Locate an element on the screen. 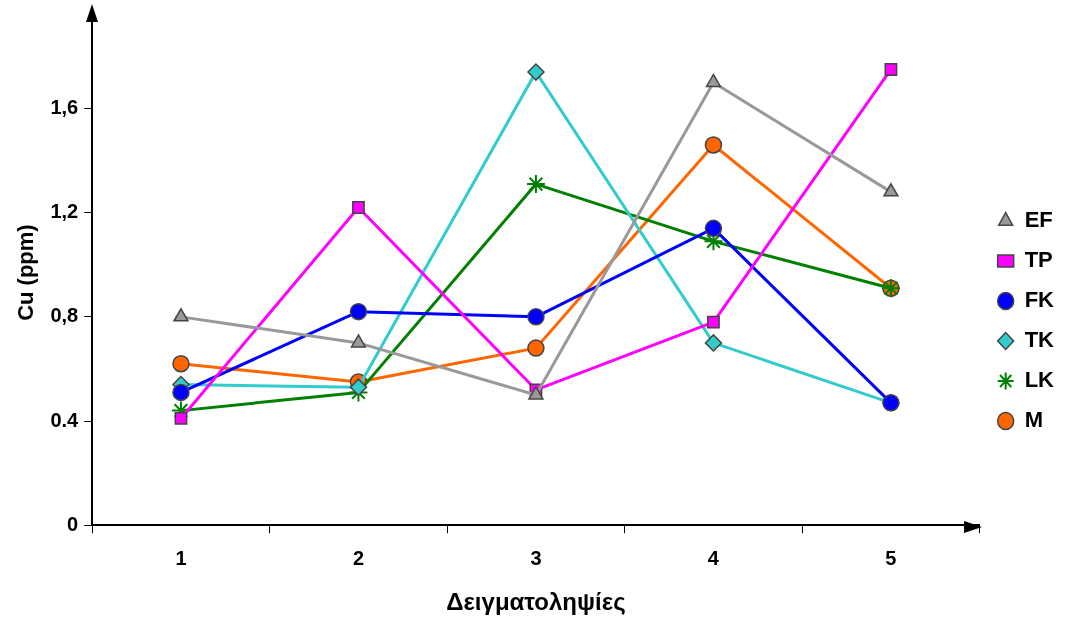  y-tick-label: 0.4 is located at coordinates (65, 419).